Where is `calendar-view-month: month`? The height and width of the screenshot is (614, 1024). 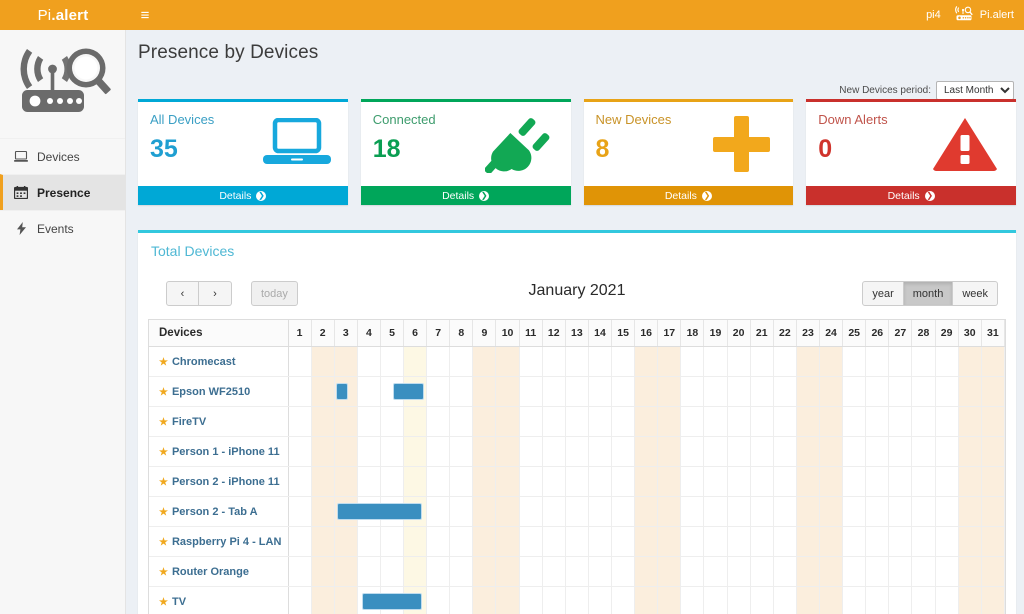
calendar-view-month: month is located at coordinates (928, 293).